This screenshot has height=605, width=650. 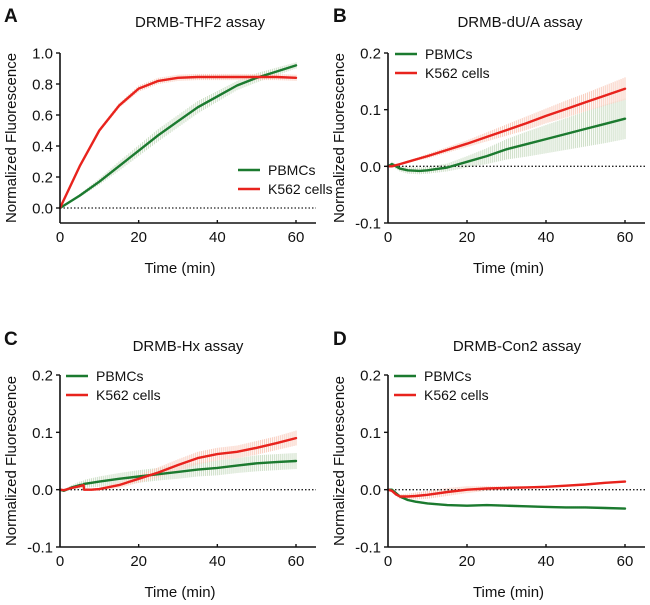 I want to click on panel-letter: D, so click(x=340, y=339).